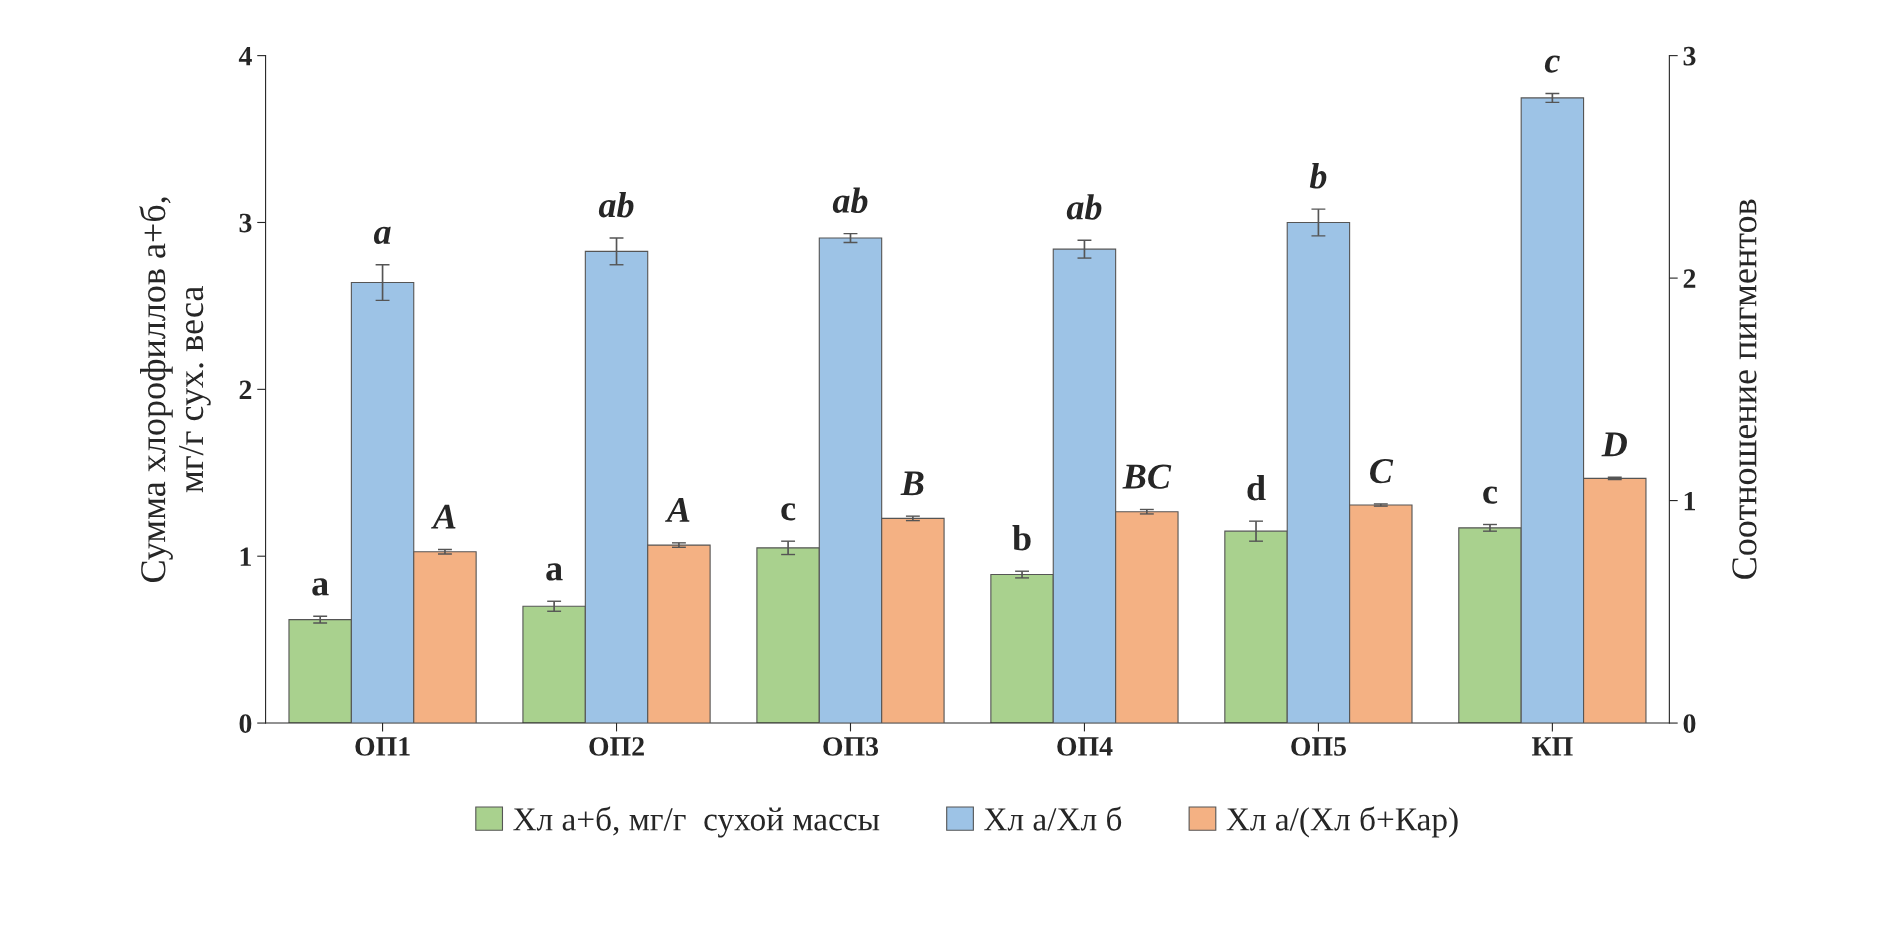  Describe the element at coordinates (1614, 444) in the screenshot. I see `data-label: D` at that location.